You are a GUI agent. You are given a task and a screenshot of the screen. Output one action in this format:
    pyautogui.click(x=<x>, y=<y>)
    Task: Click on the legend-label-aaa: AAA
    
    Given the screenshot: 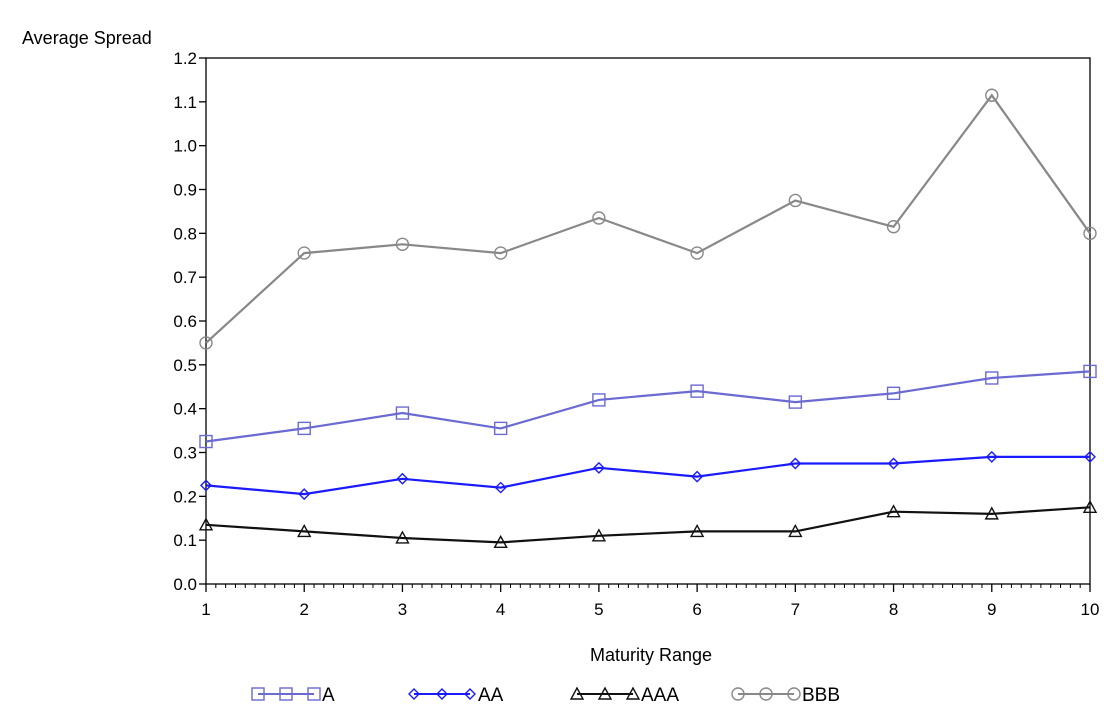 What is the action you would take?
    pyautogui.click(x=660, y=695)
    